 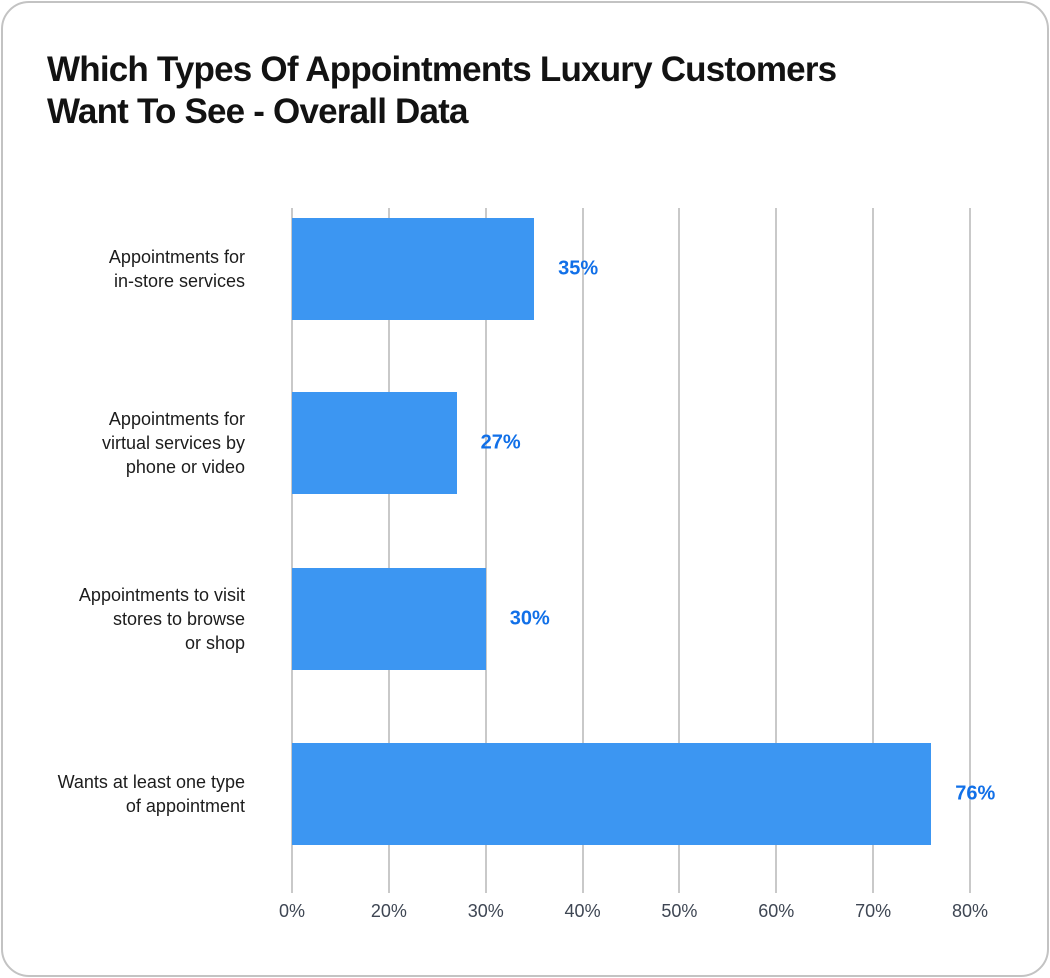 What do you see at coordinates (529, 618) in the screenshot?
I see `value-label-2: 30%` at bounding box center [529, 618].